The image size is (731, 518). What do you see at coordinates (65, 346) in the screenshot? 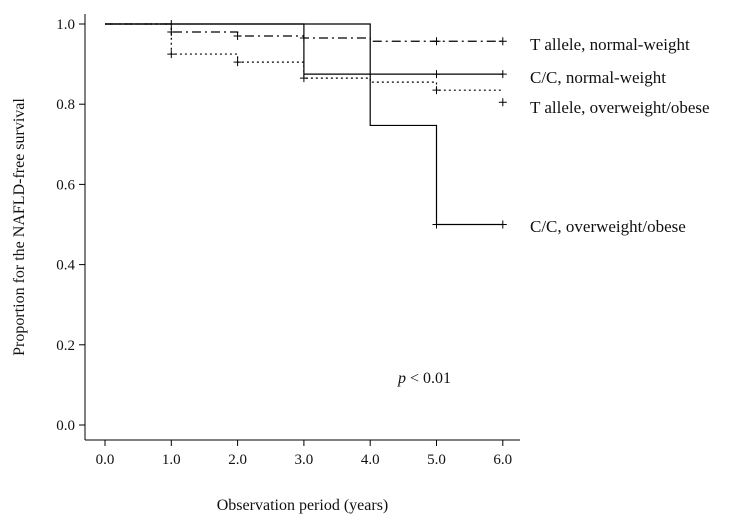
I see `y-tick-label: 0.2` at bounding box center [65, 346].